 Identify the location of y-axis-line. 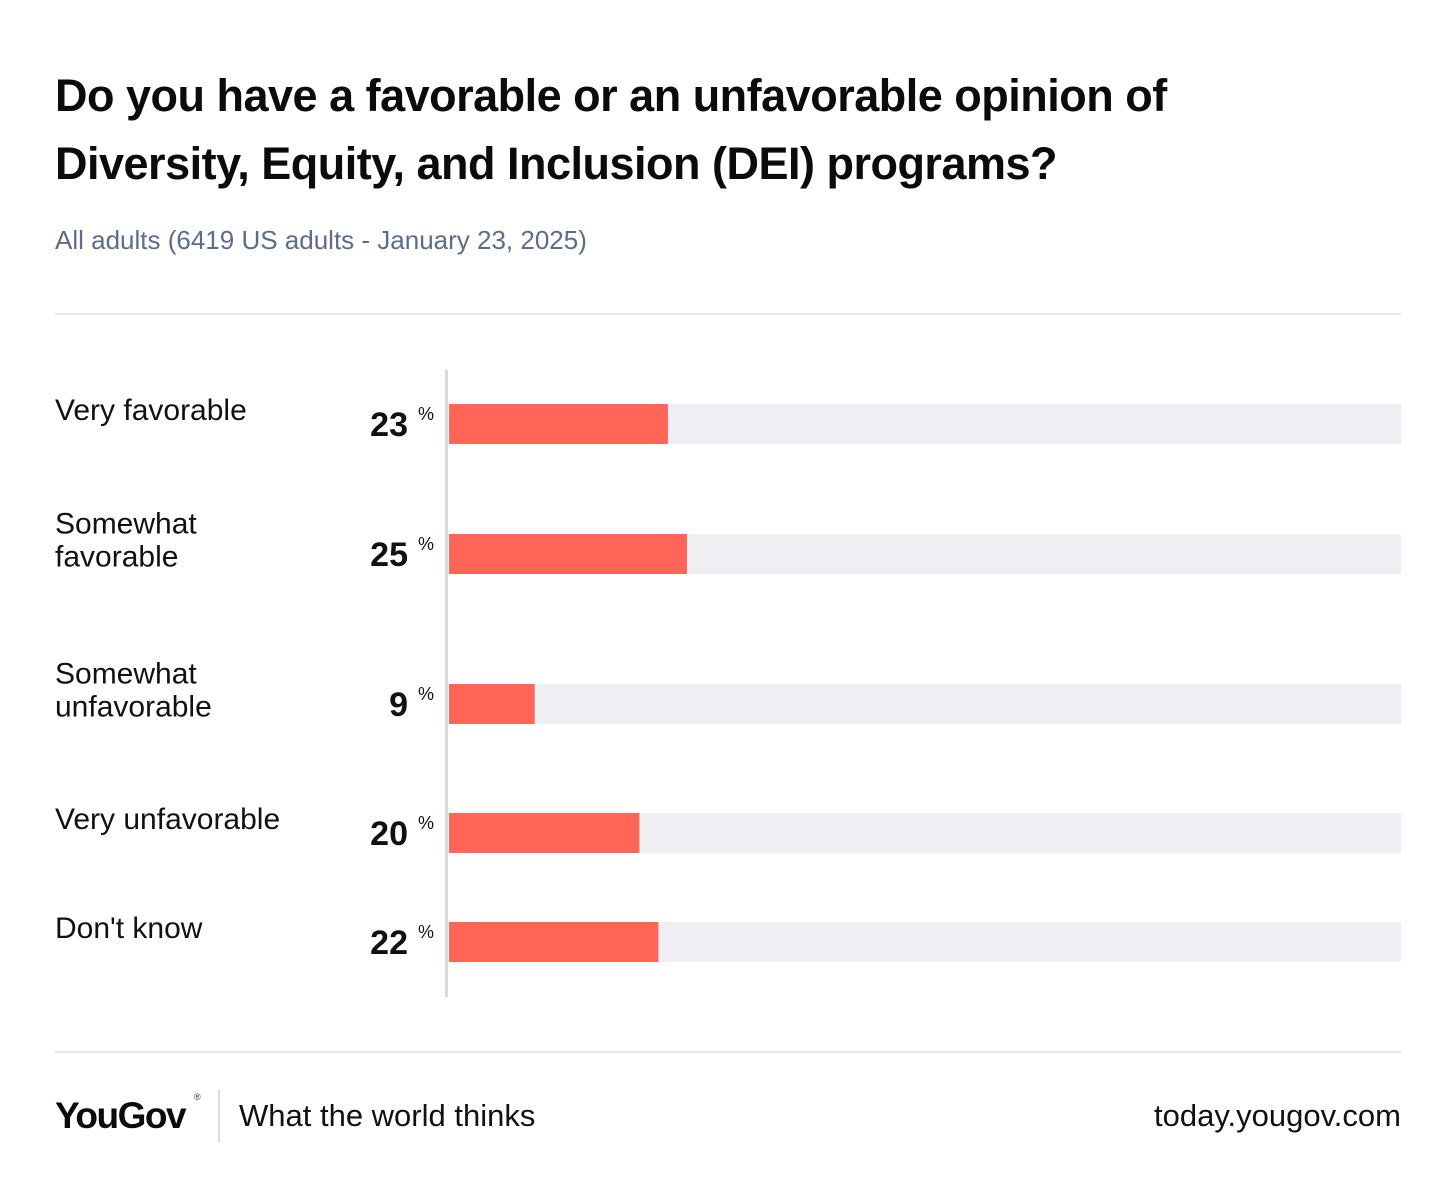
(446, 683).